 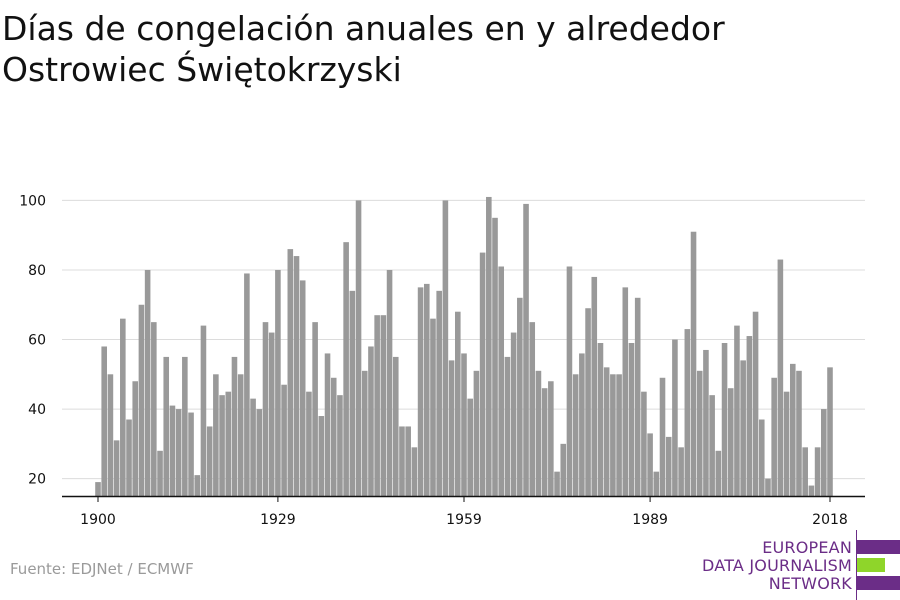 I want to click on bar-1916, so click(x=197, y=485).